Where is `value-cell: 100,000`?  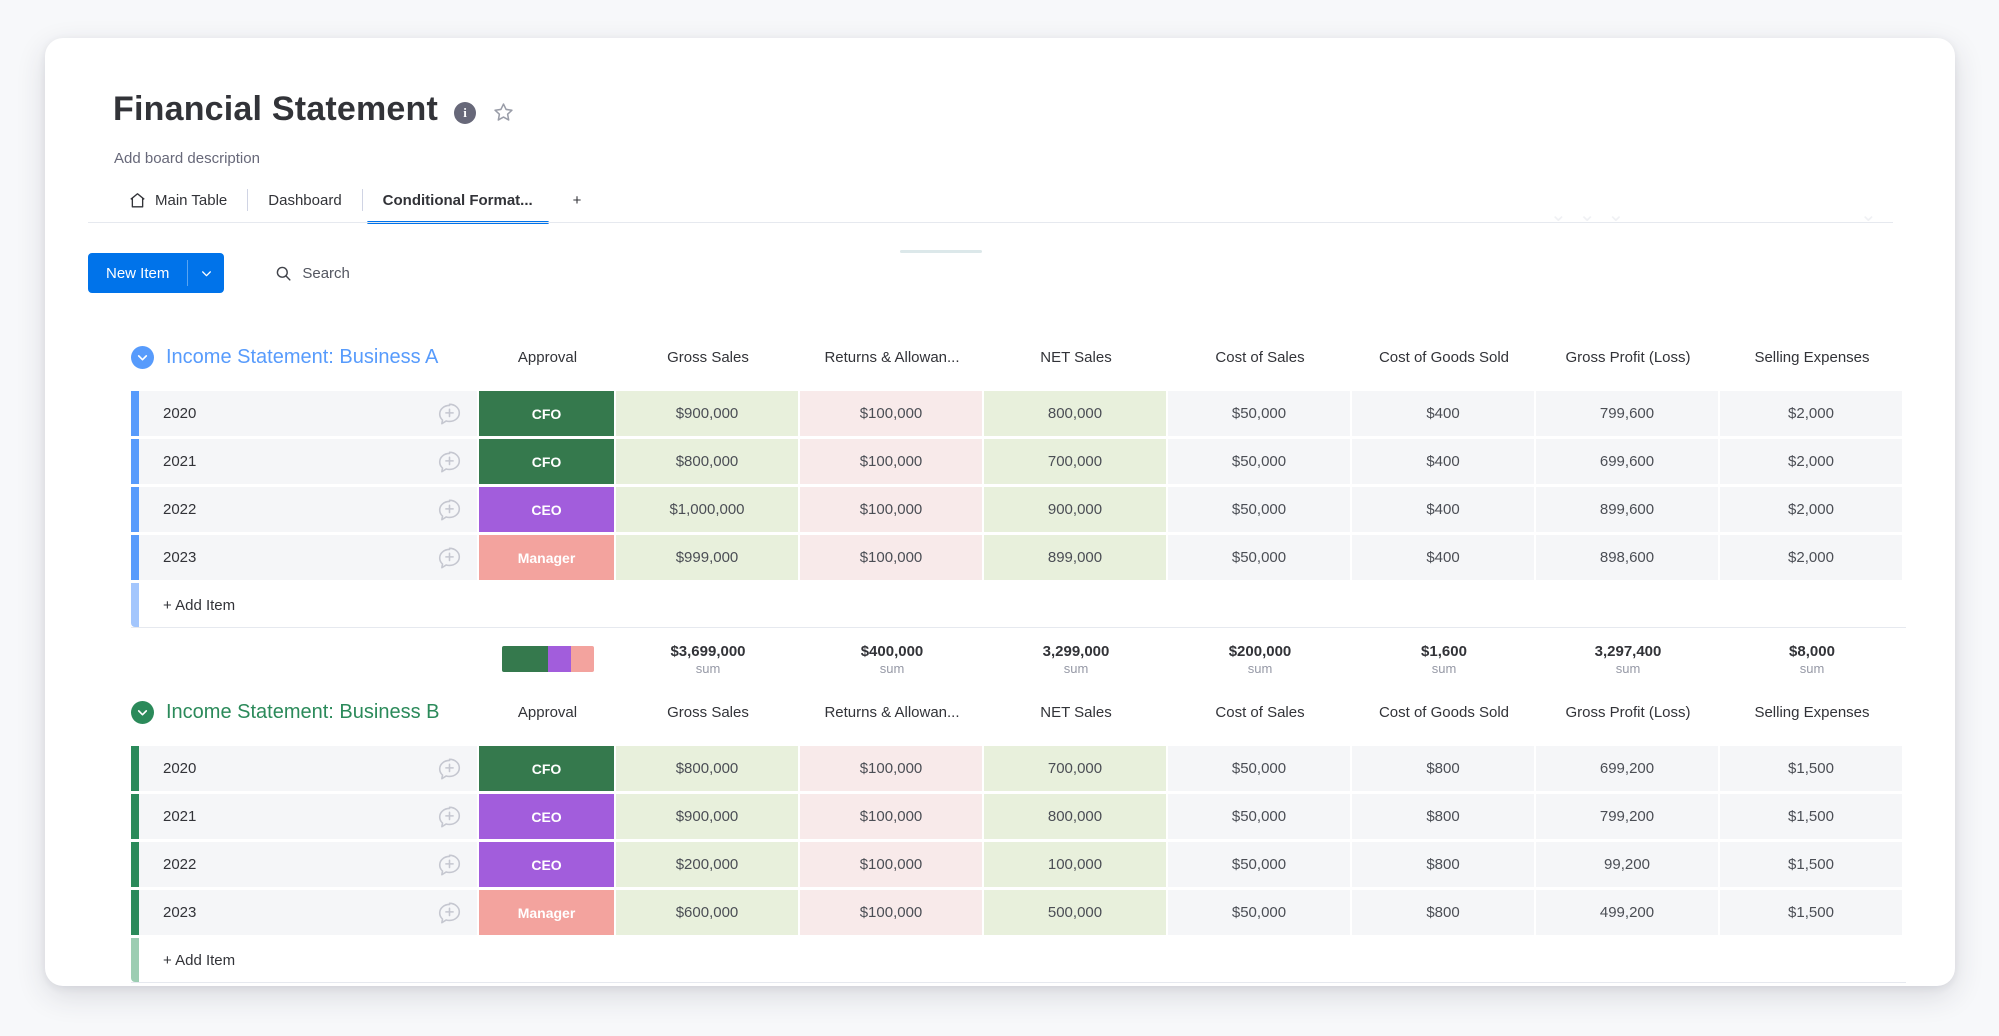
value-cell: 100,000 is located at coordinates (1076, 864).